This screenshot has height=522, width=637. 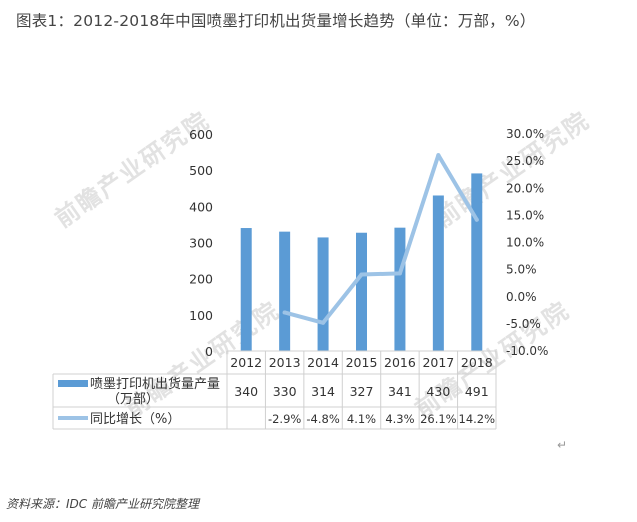 What do you see at coordinates (323, 362) in the screenshot?
I see `x-tick-label: 2014` at bounding box center [323, 362].